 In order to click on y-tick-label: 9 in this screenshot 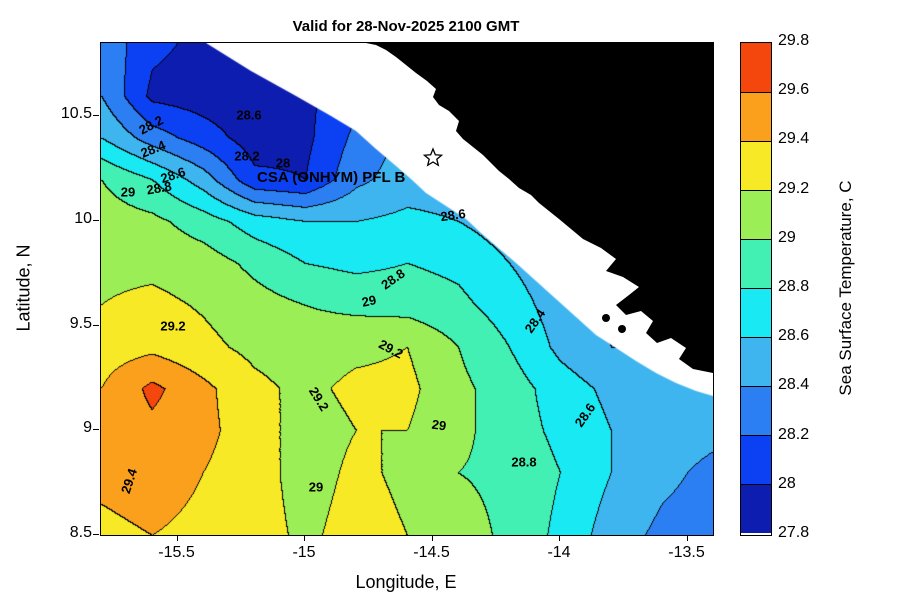, I will do `click(87, 428)`.